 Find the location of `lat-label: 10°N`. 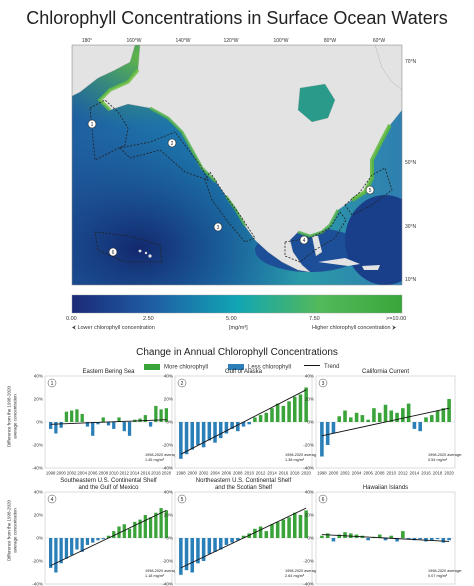

lat-label: 10°N is located at coordinates (411, 280).